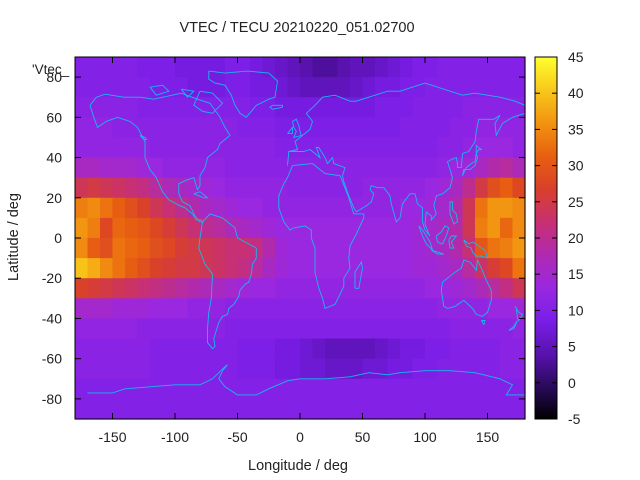  Describe the element at coordinates (488, 437) in the screenshot. I see `x-tick-label: 150` at that location.